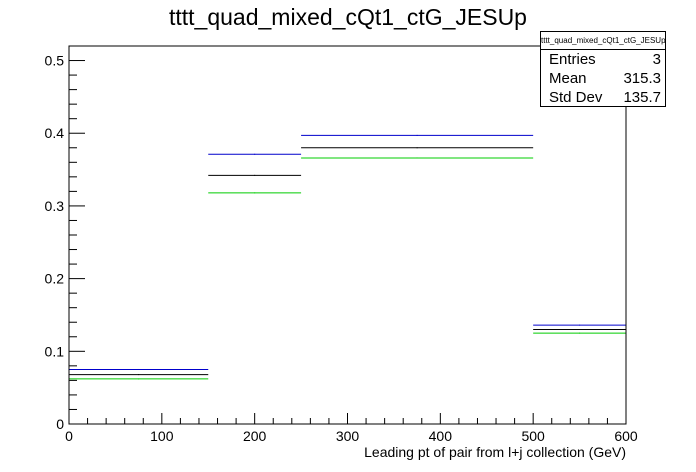 The height and width of the screenshot is (472, 696). What do you see at coordinates (603, 59) in the screenshot?
I see `stats-row-entries: Entries 3` at bounding box center [603, 59].